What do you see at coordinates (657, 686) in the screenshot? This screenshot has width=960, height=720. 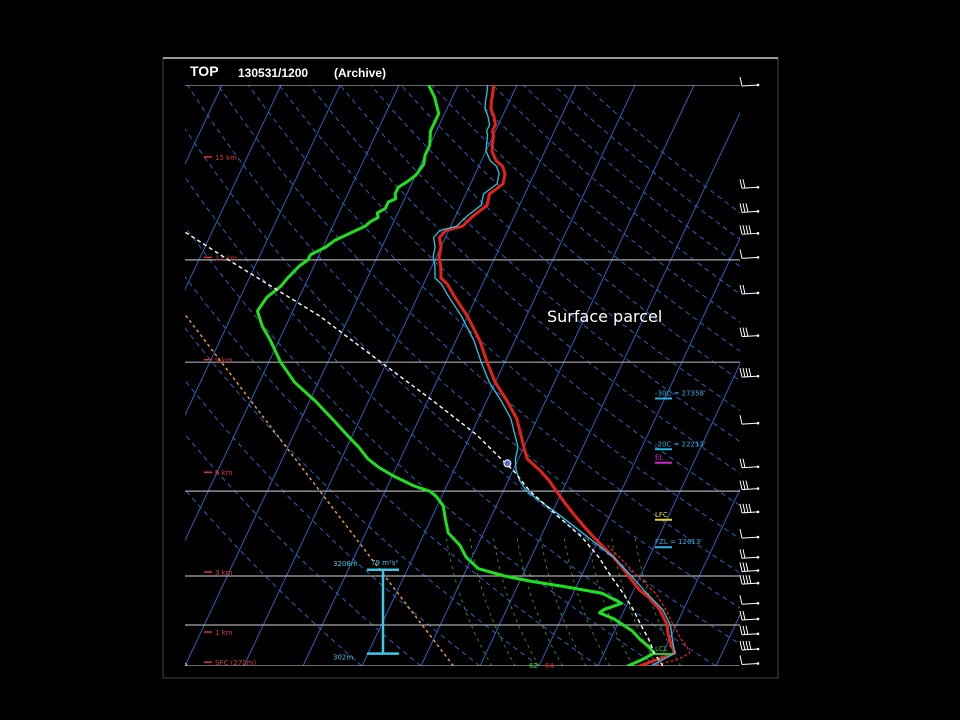 I see `temperature-tick-label: 20` at bounding box center [657, 686].